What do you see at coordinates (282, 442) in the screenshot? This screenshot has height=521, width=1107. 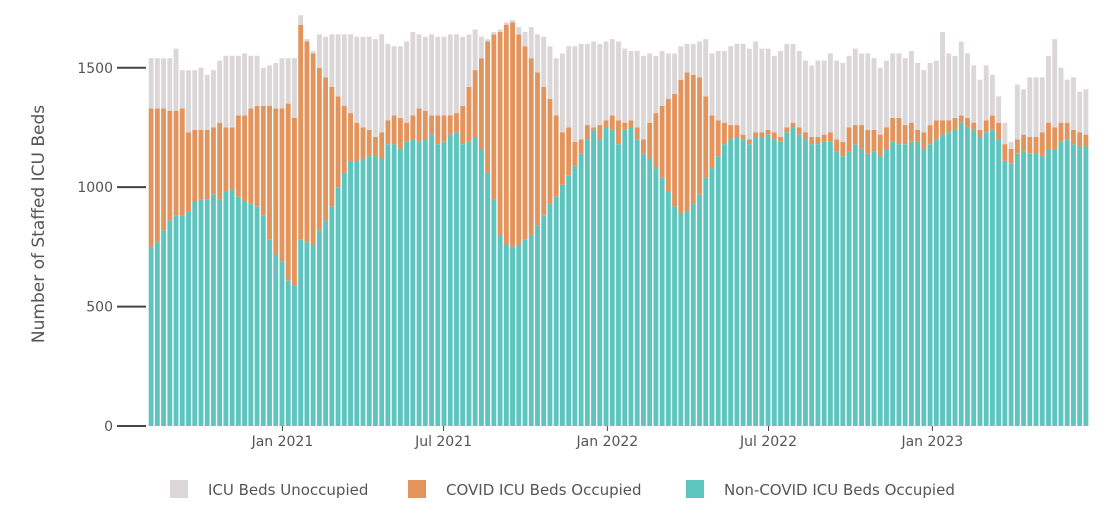 I see `x-tick-label: Jan 2021` at bounding box center [282, 442].